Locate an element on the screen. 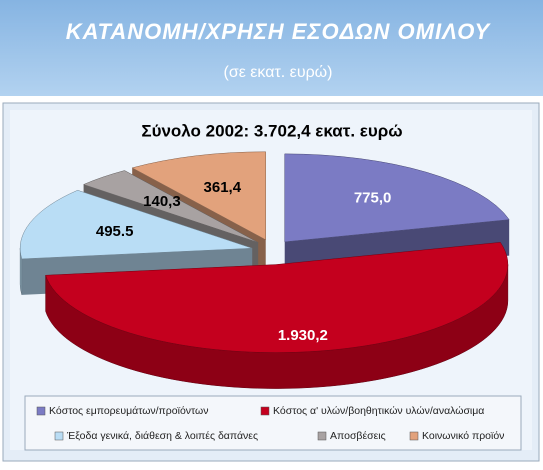  legend-label: Κόστος α' υλών/βοηθητικών υλών/αναλώσιμα is located at coordinates (378, 411).